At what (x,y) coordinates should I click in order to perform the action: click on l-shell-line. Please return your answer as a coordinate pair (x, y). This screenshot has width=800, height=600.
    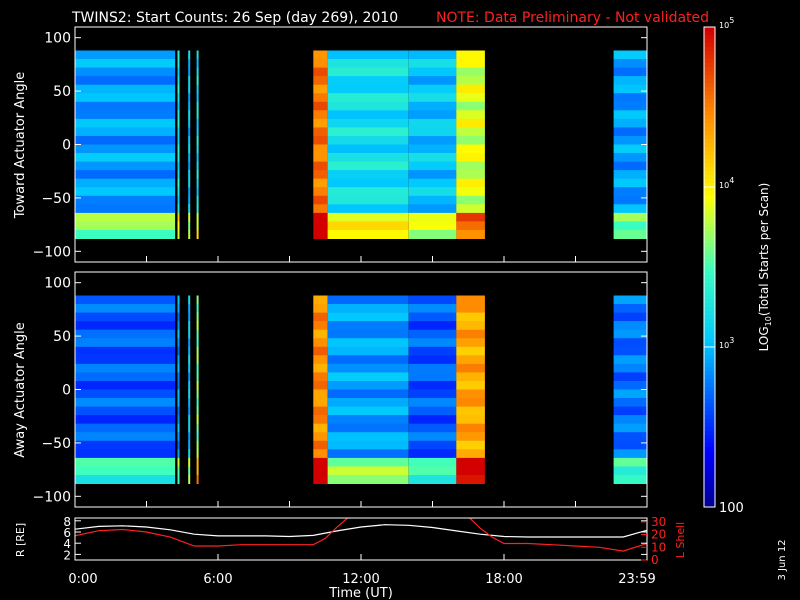
    Looking at the image, I should click on (361, 535).